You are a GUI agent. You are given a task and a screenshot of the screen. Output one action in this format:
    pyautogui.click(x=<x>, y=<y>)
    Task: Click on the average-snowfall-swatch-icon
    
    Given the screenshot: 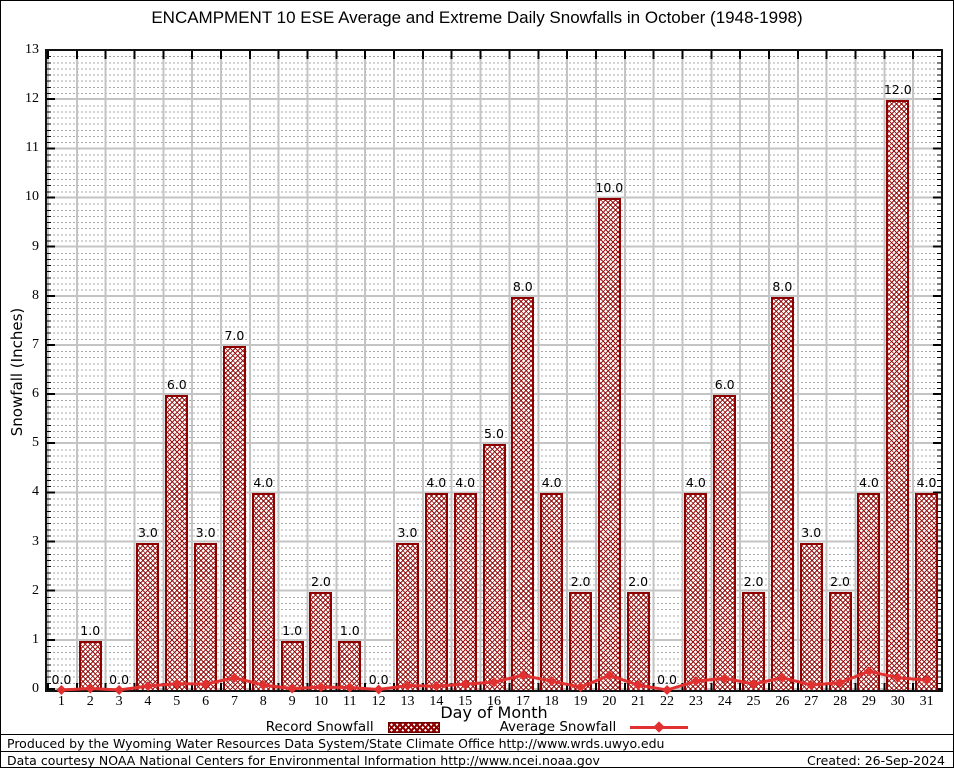 What is the action you would take?
    pyautogui.click(x=659, y=726)
    